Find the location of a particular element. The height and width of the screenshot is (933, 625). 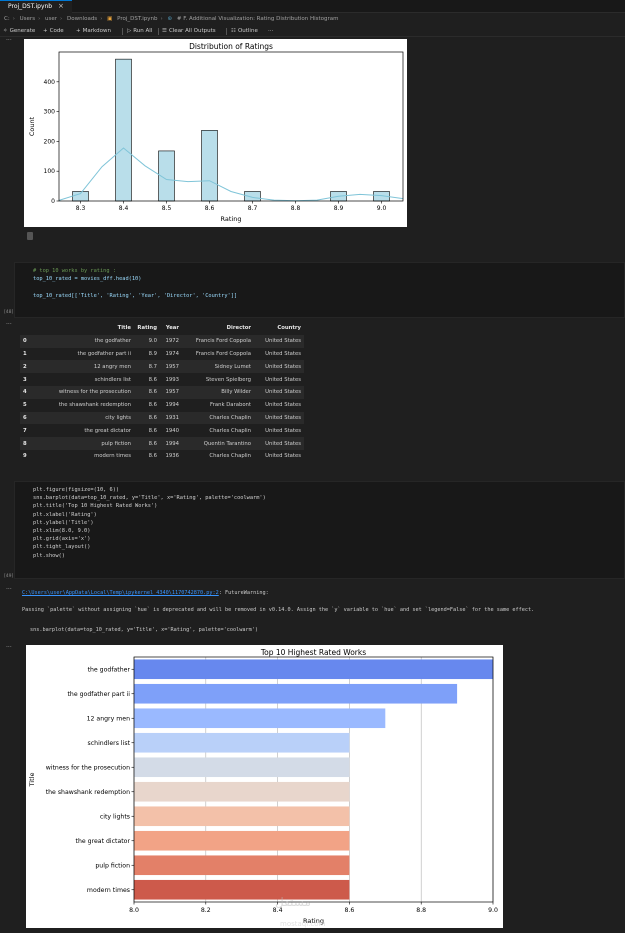

column-header: Country is located at coordinates (289, 328).